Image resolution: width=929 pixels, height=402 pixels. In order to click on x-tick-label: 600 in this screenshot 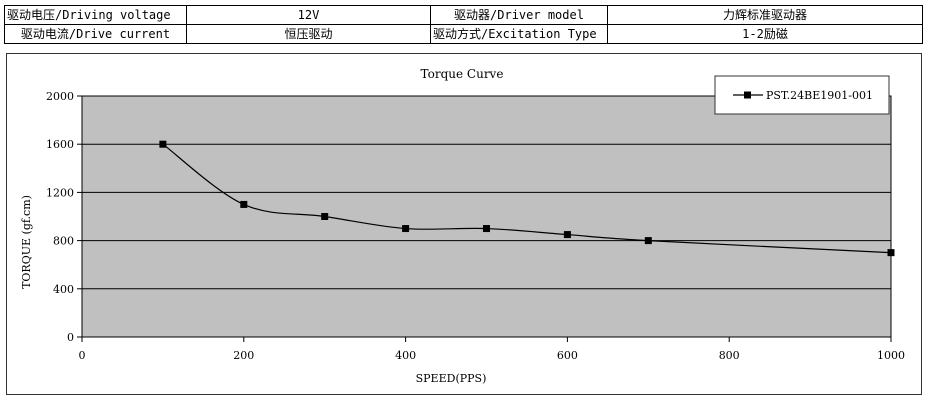, I will do `click(567, 355)`.